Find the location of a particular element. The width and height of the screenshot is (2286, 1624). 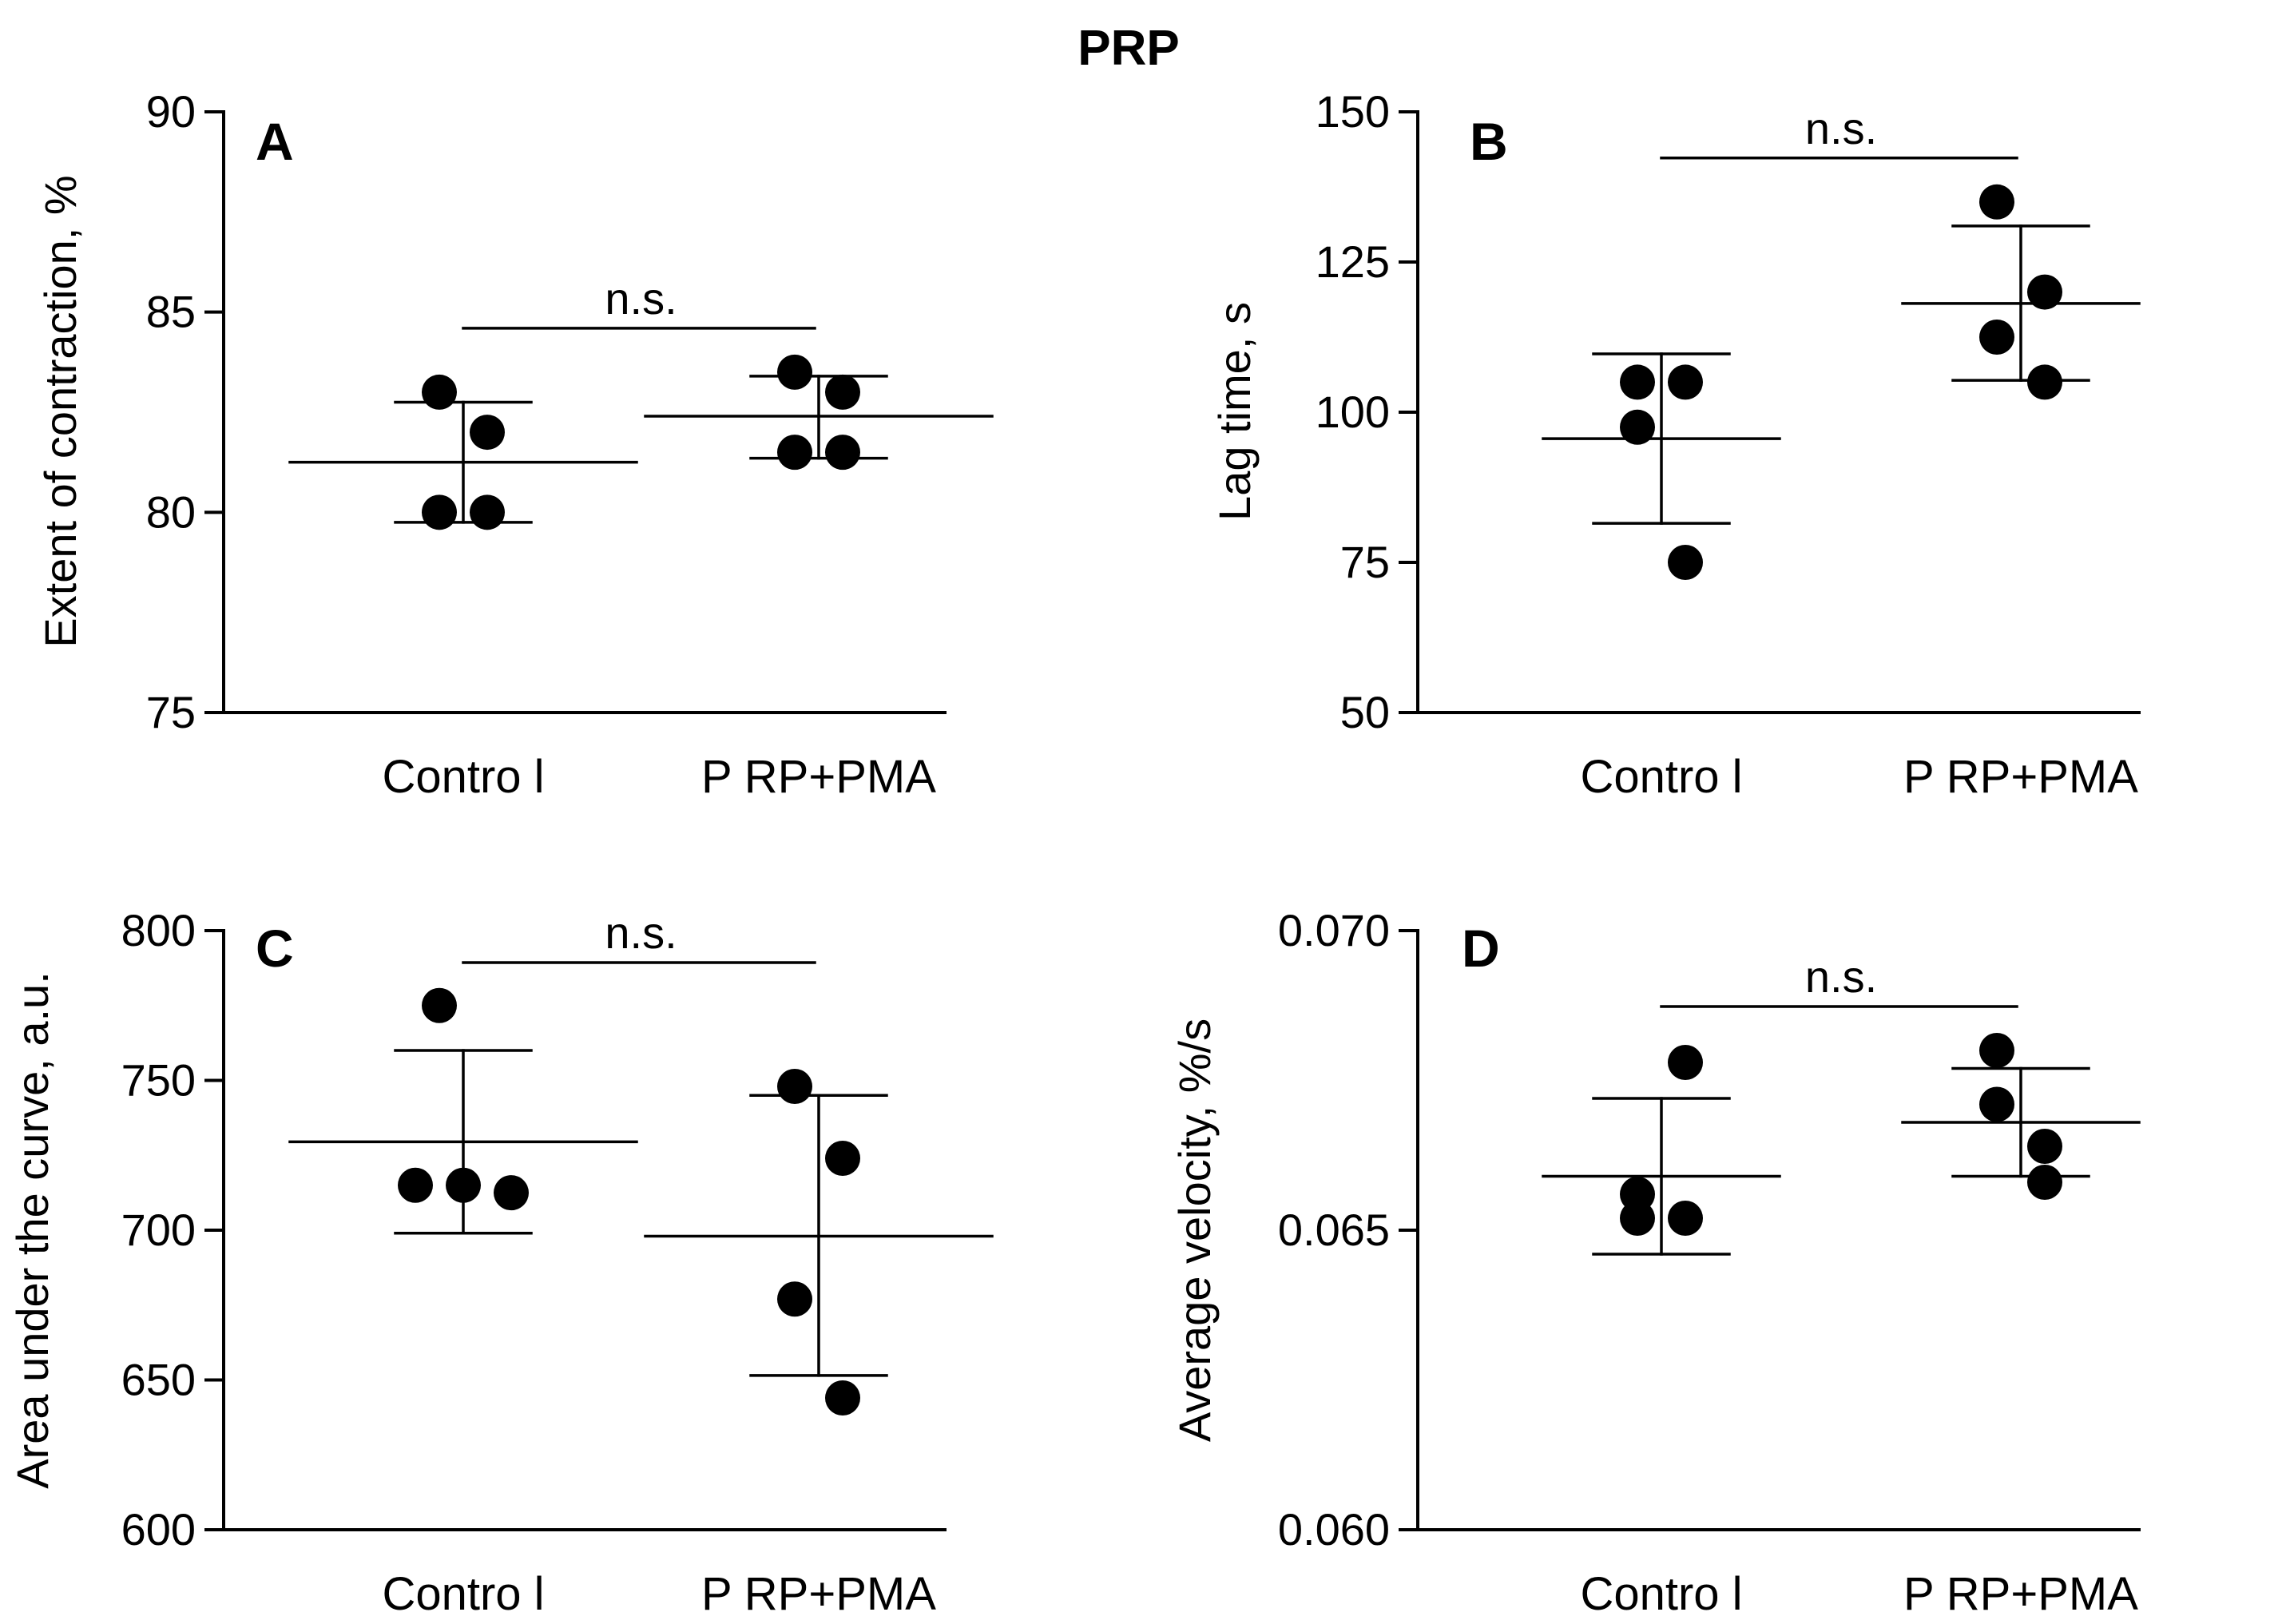

y-tick-label: 125 is located at coordinates (1353, 262).